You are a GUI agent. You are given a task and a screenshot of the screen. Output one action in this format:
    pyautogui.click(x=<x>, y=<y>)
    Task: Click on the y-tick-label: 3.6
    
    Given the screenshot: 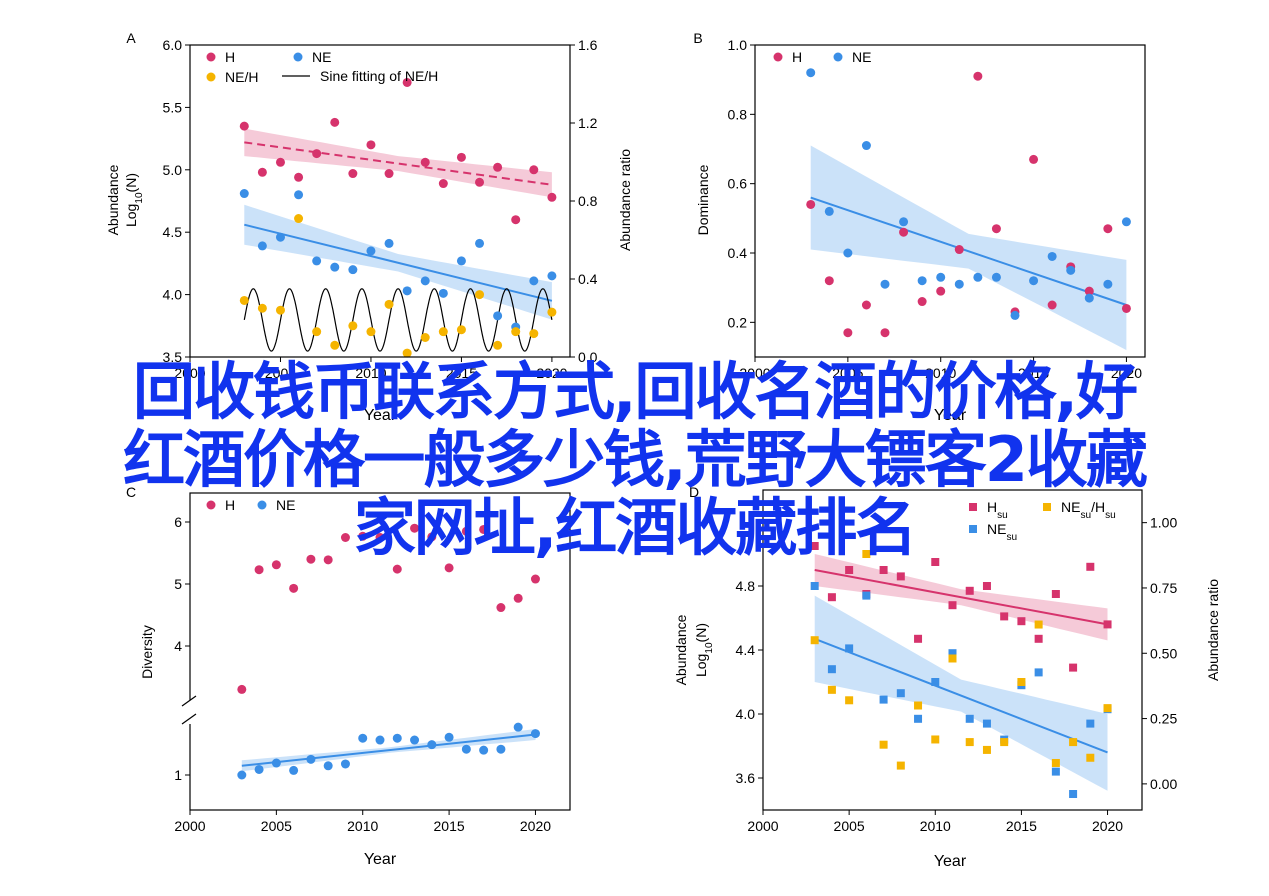 What is the action you would take?
    pyautogui.click(x=746, y=778)
    